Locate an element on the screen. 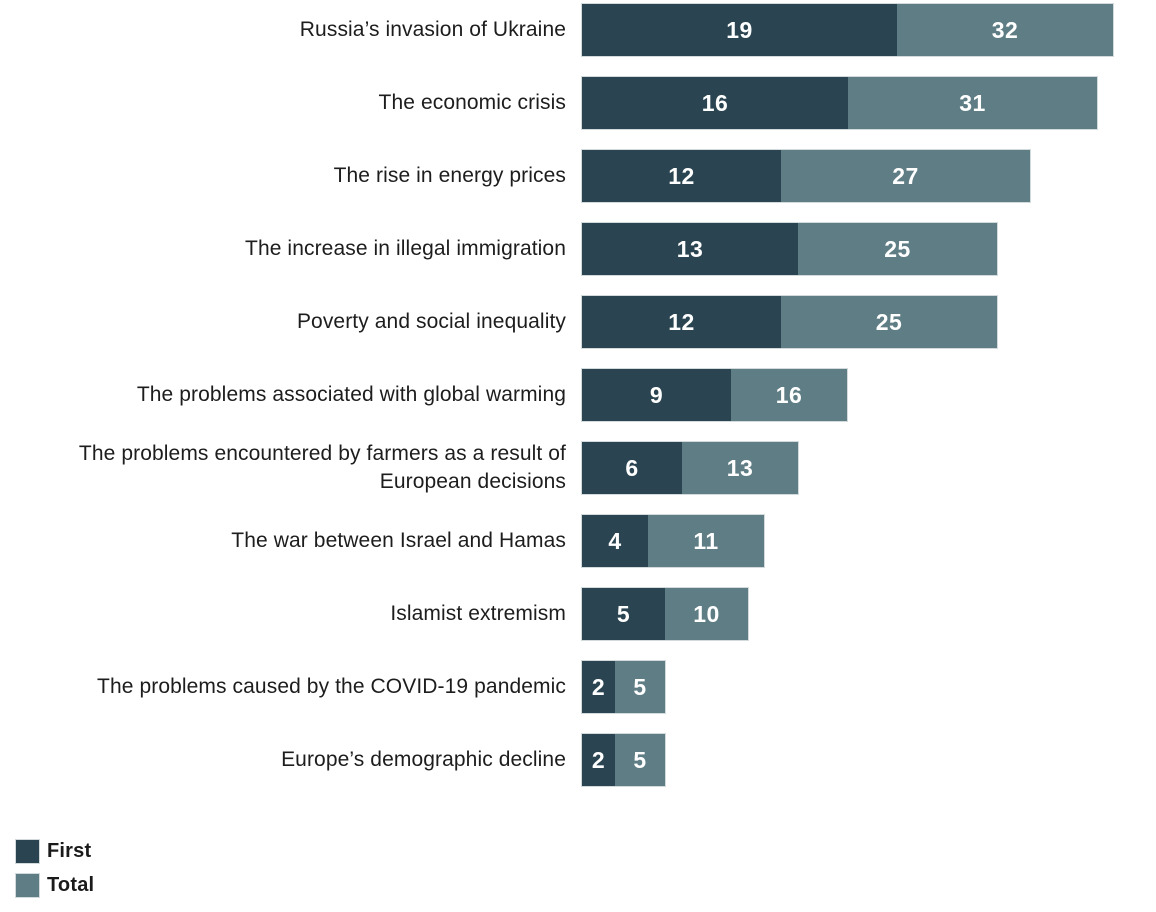  stacked-bar: 13 25 is located at coordinates (789, 249).